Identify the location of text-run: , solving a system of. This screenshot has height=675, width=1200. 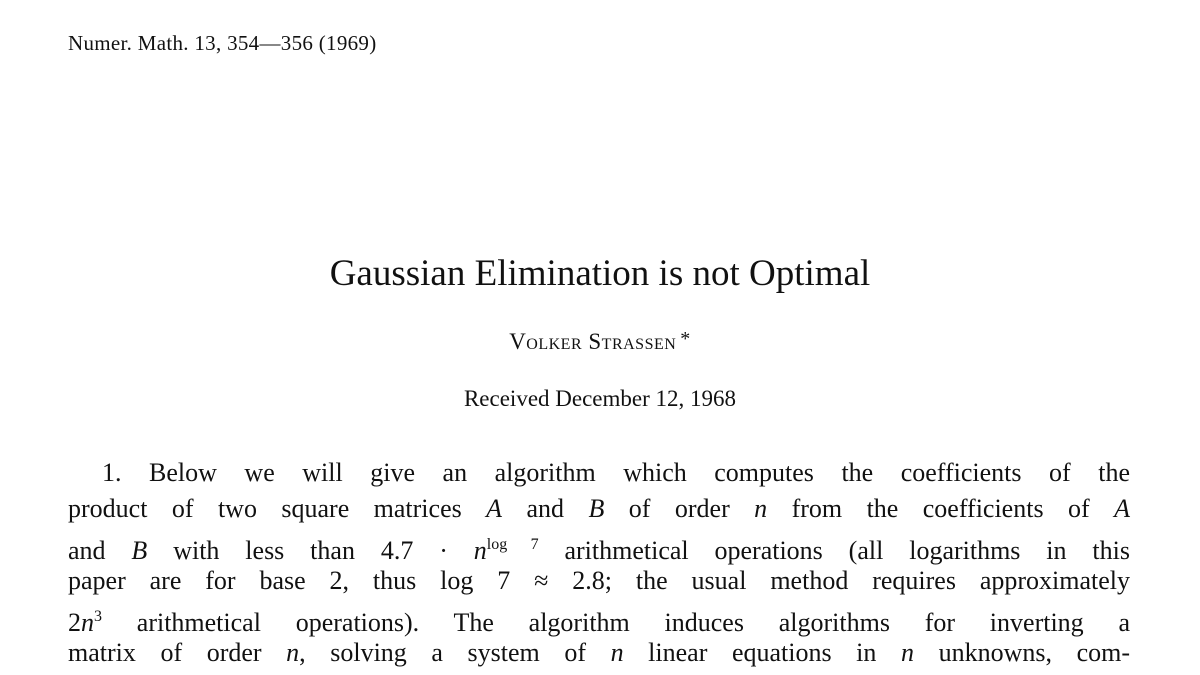
(455, 652).